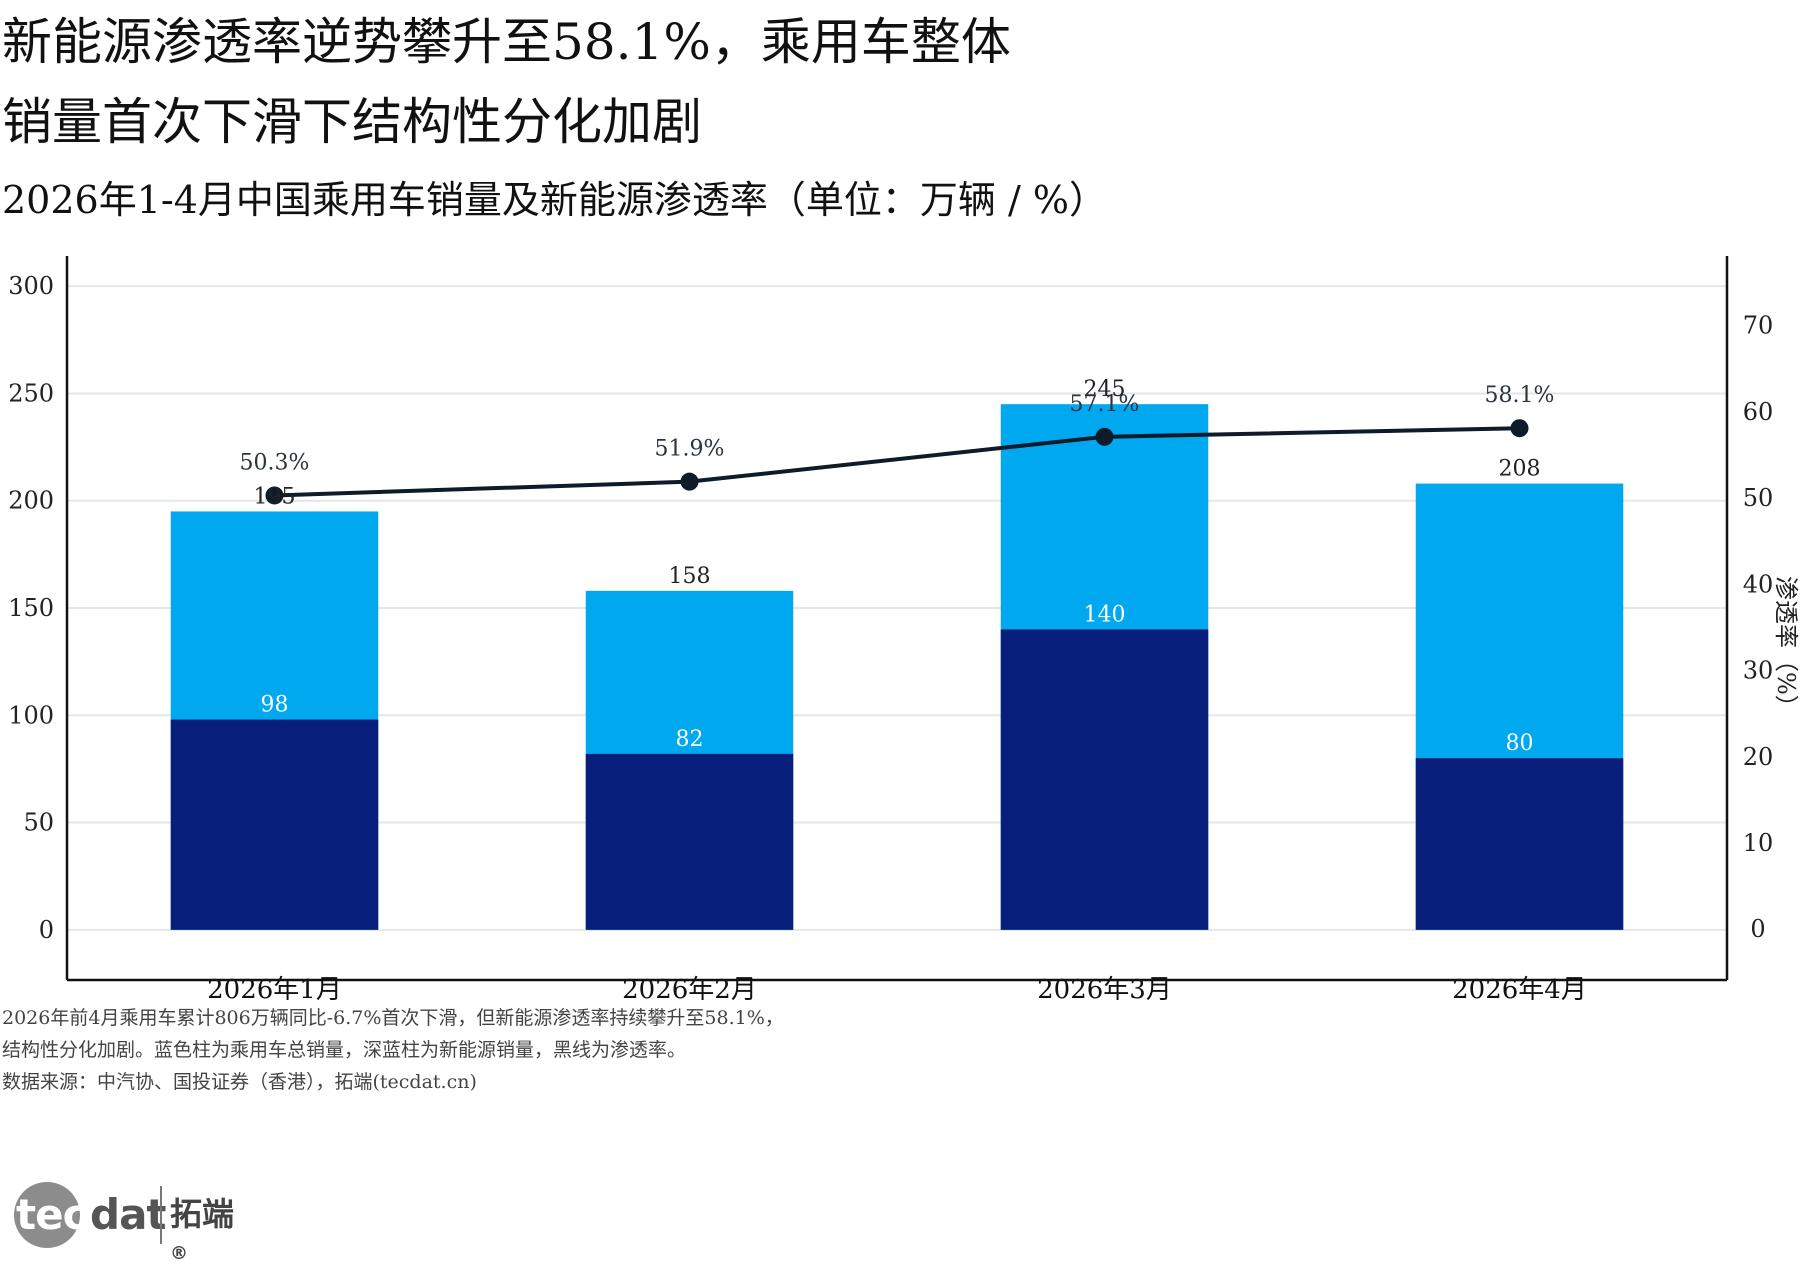  Describe the element at coordinates (31, 286) in the screenshot. I see `left-tick-label: 300` at that location.